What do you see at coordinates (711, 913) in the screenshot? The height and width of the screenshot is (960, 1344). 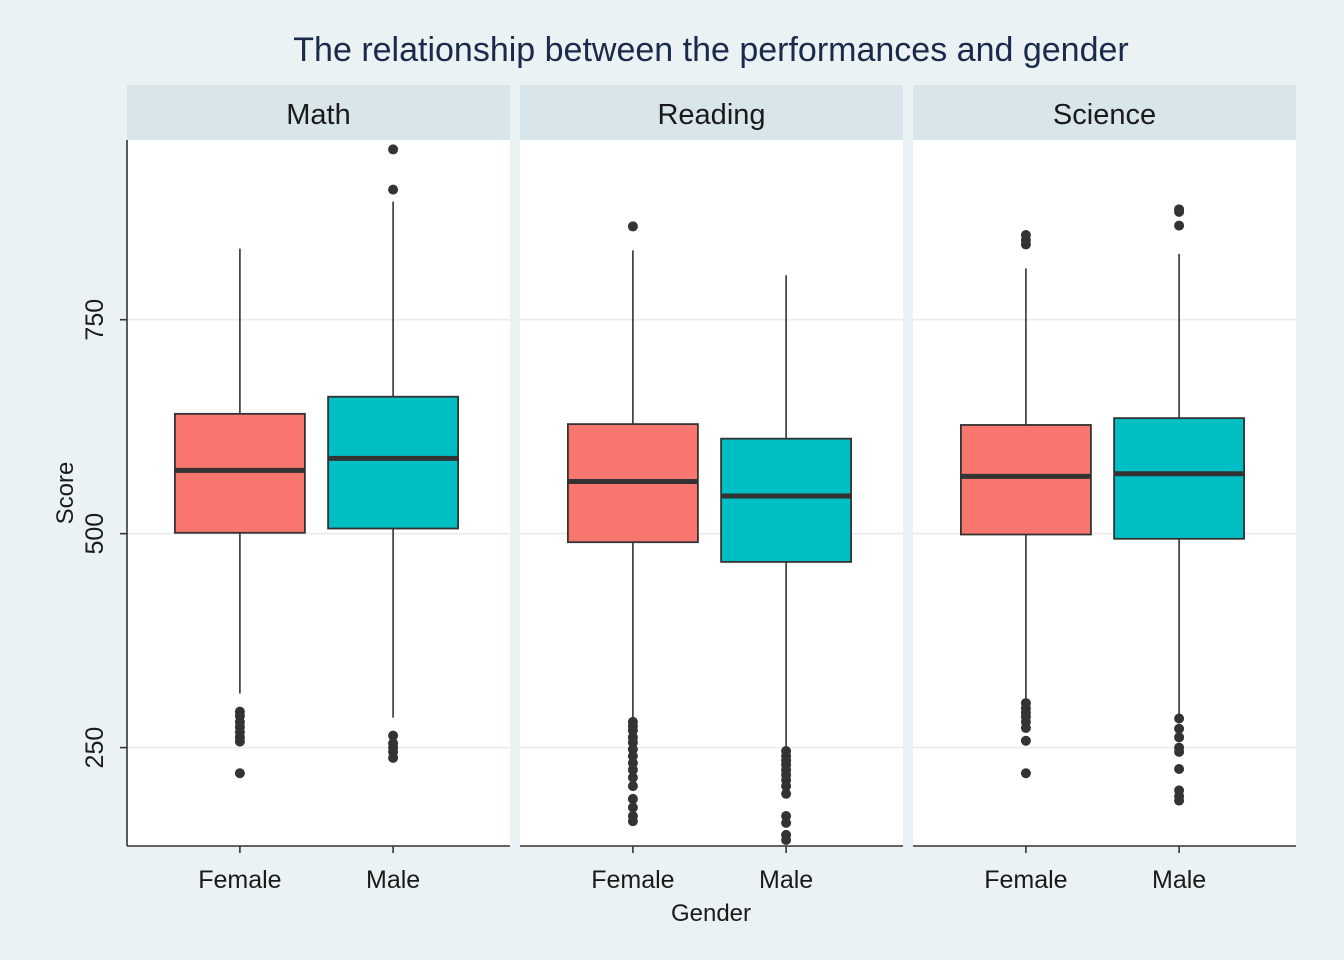 I see `x-axis-title: Gender` at bounding box center [711, 913].